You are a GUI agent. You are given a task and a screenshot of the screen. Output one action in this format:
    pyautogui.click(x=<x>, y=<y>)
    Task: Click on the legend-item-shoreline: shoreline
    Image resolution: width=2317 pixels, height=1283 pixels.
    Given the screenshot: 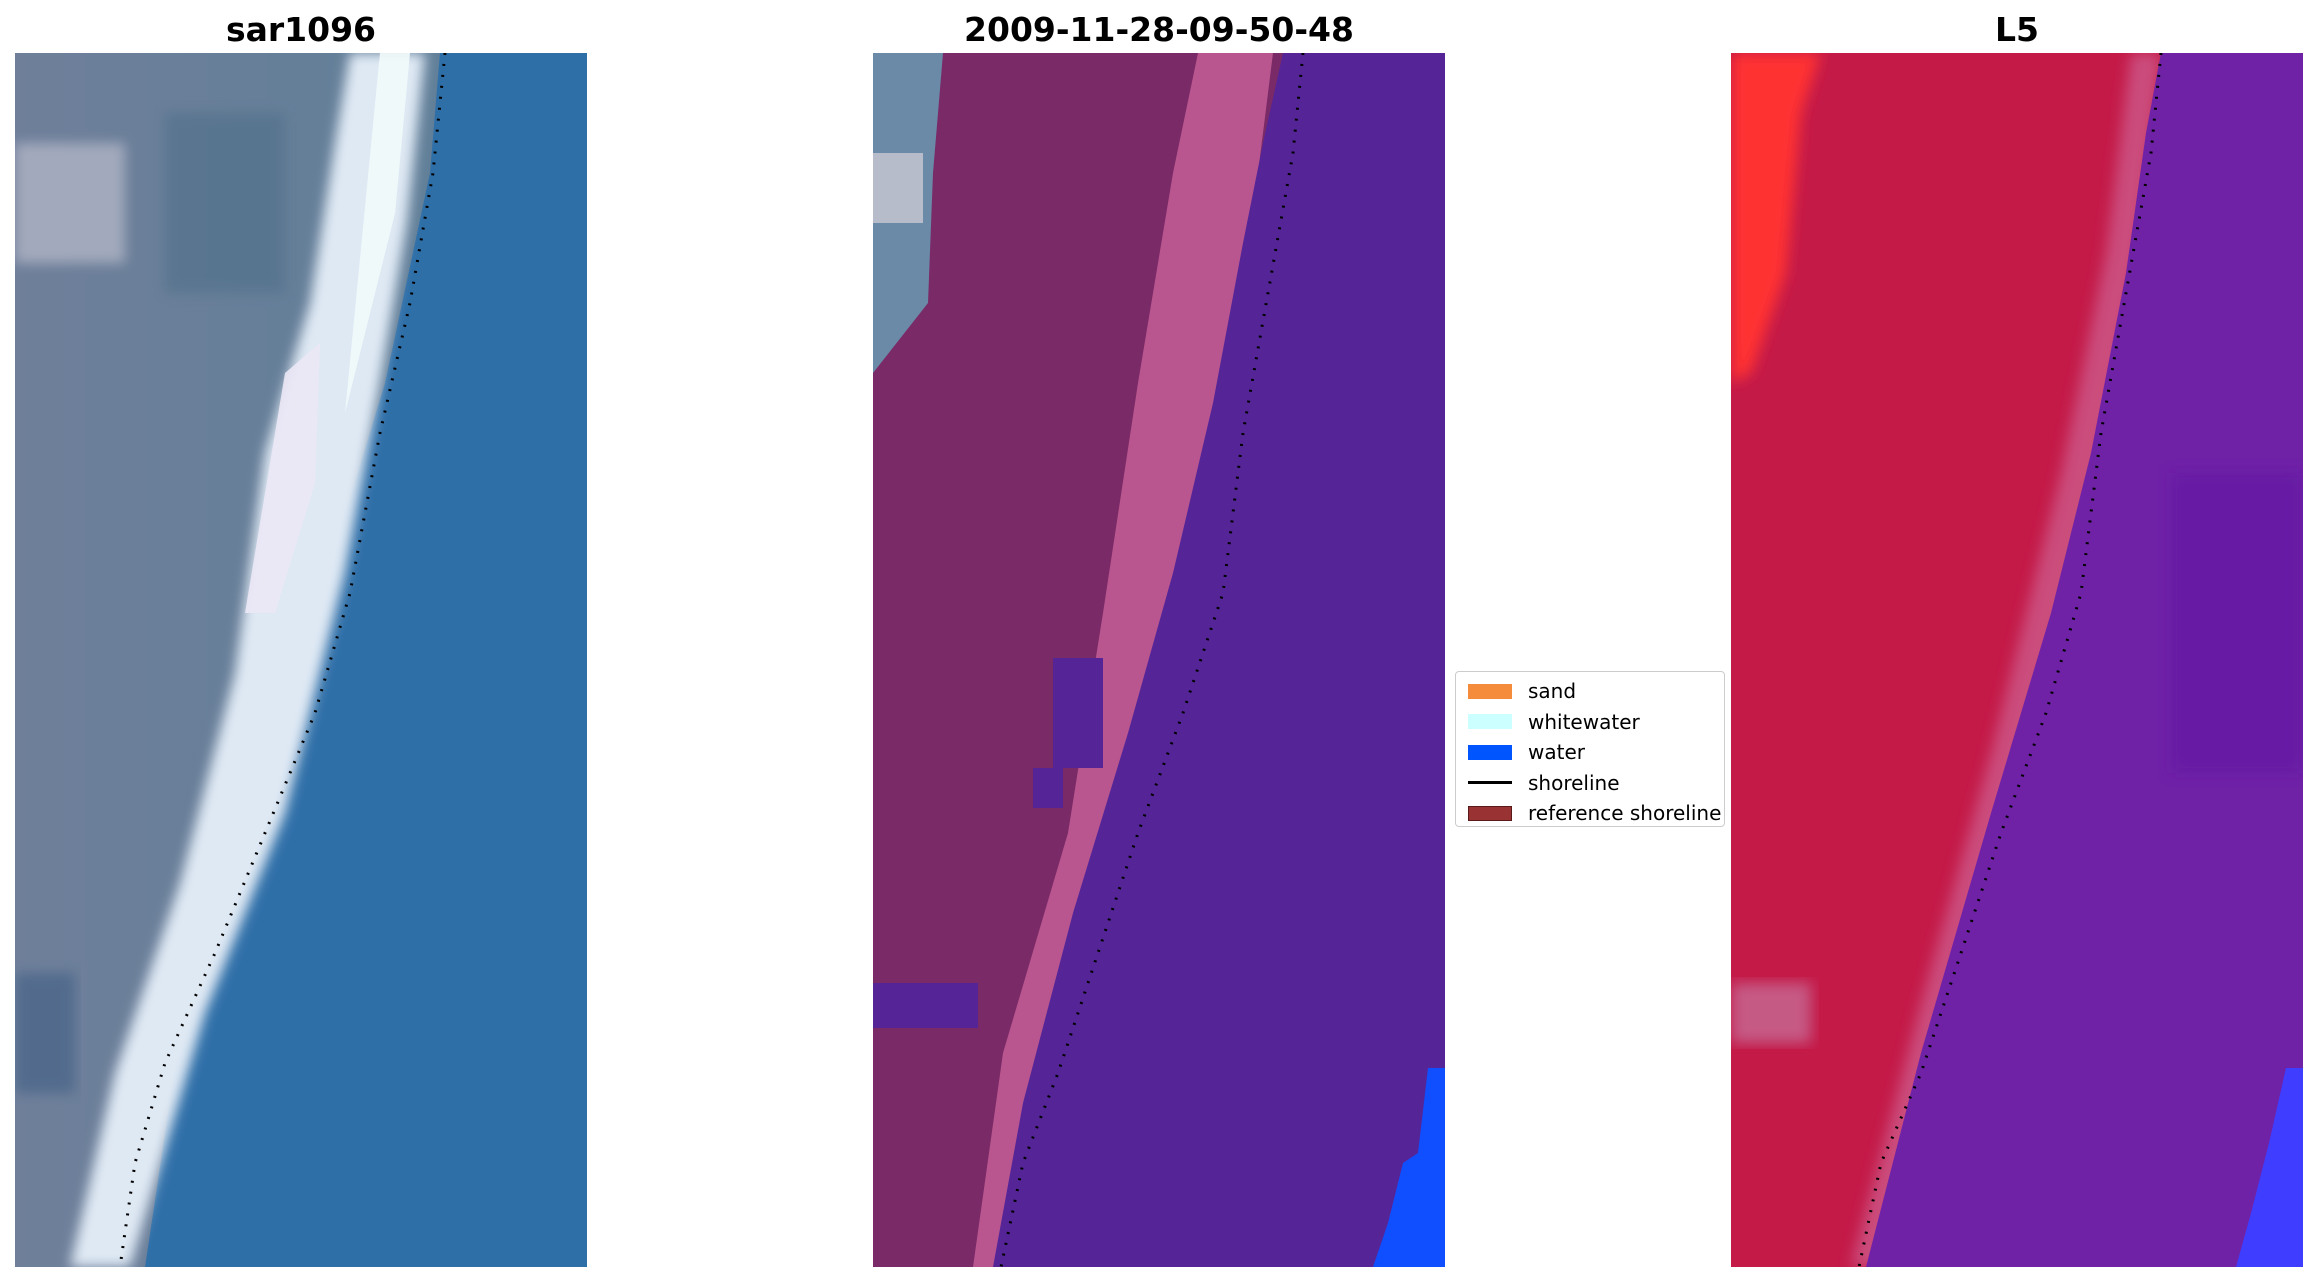 What is the action you would take?
    pyautogui.click(x=1593, y=783)
    